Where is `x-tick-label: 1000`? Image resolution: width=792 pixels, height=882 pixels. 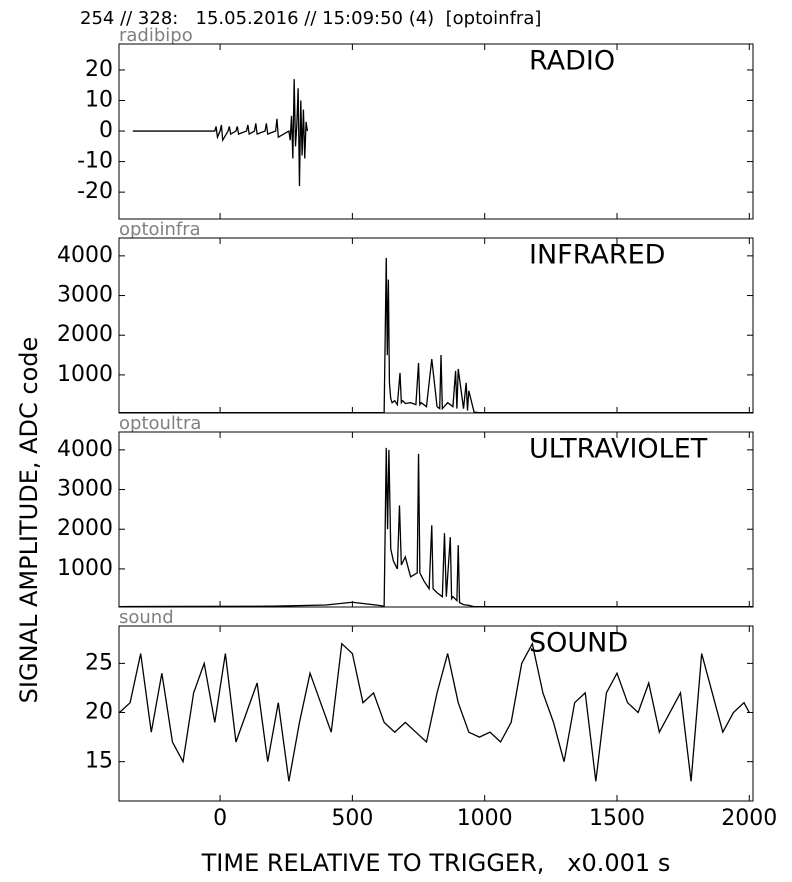
x-tick-label: 1000 is located at coordinates (485, 818).